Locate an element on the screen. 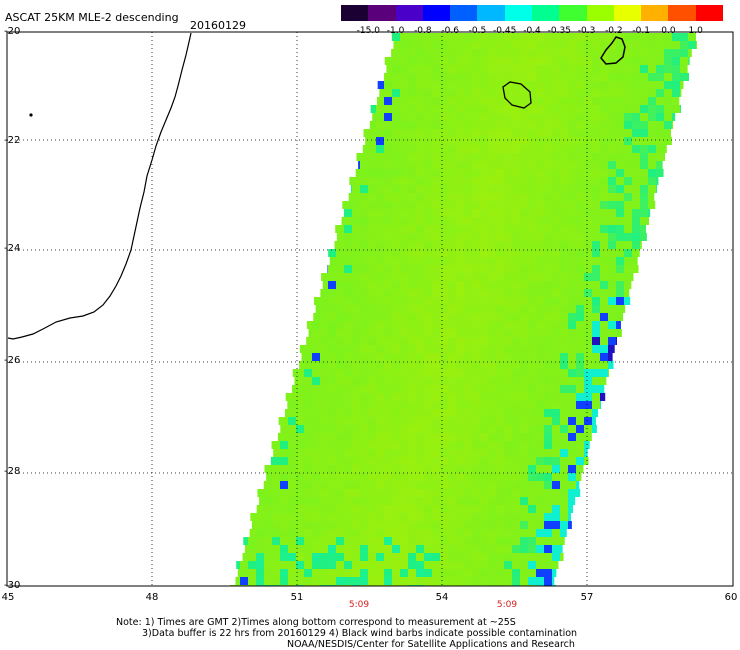 This screenshot has width=740, height=650. color-scale-tick-label: -0.6 is located at coordinates (450, 31).